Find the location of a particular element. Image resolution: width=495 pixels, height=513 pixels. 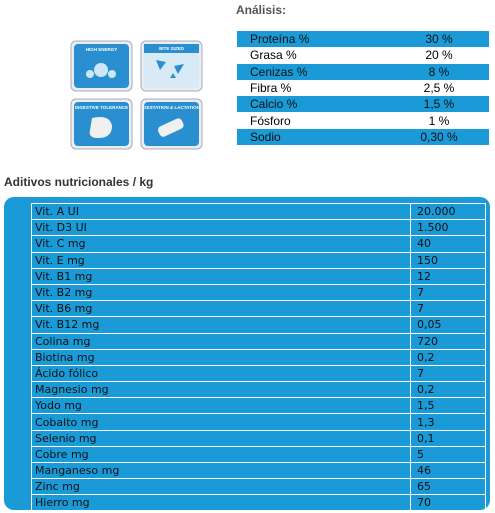

table-row: Zinc mg 65 is located at coordinates (258, 487).